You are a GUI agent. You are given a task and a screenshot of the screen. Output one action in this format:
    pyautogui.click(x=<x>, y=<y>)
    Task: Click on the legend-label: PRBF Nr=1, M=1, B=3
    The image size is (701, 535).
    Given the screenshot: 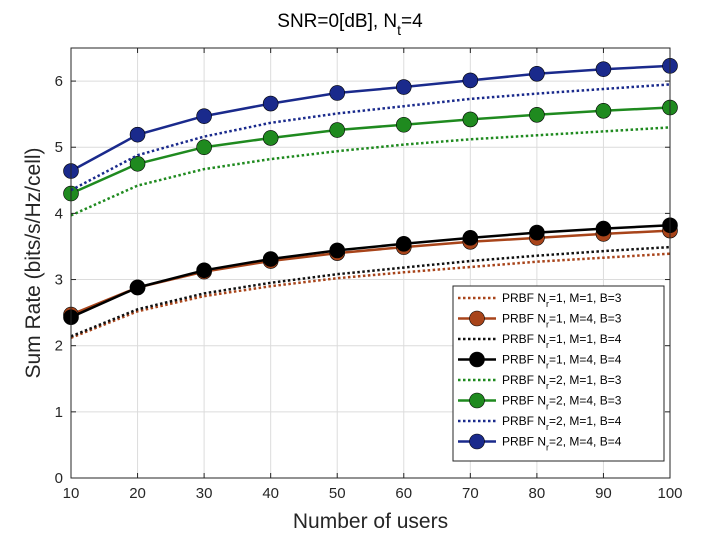 What is the action you would take?
    pyautogui.click(x=562, y=300)
    